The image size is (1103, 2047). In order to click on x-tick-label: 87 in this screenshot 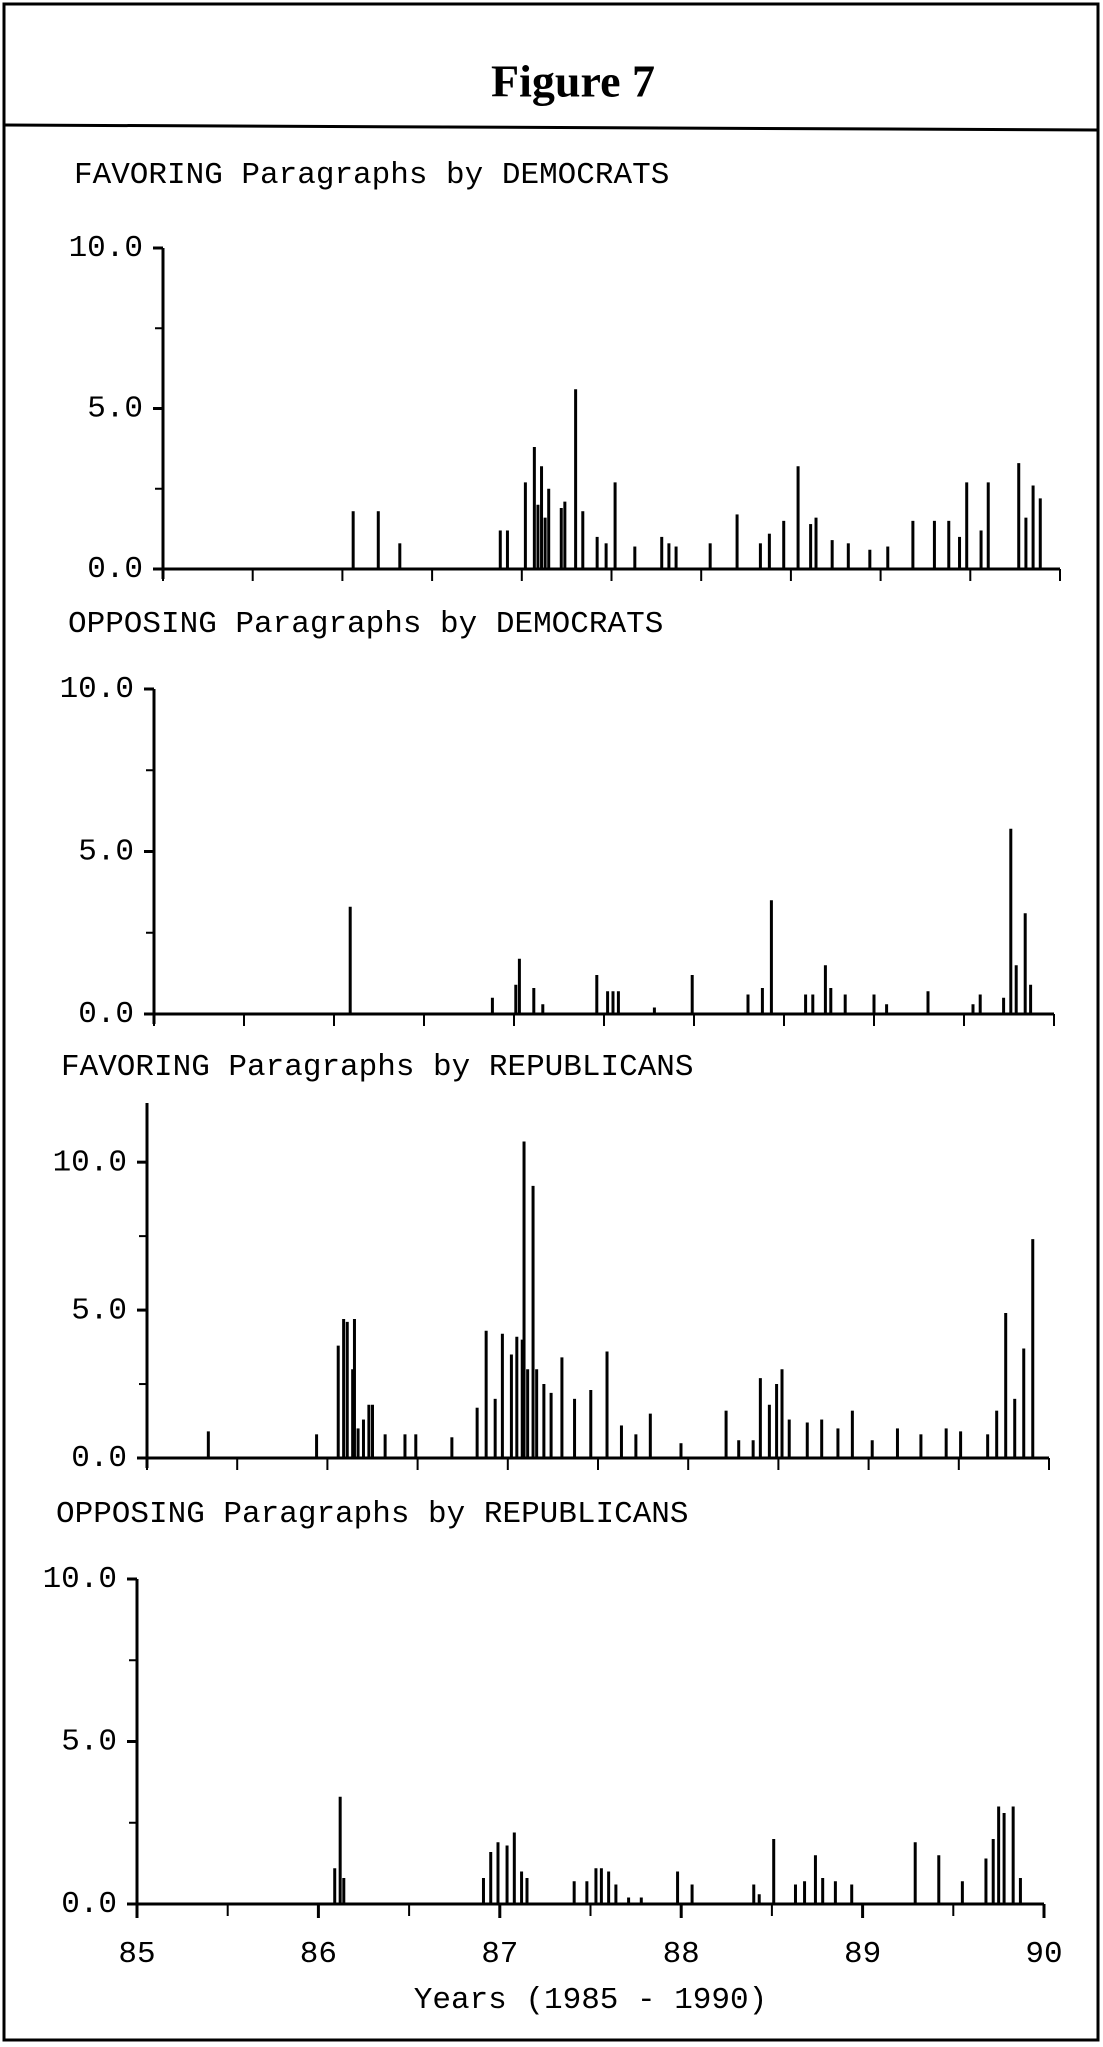, I will do `click(499, 1954)`.